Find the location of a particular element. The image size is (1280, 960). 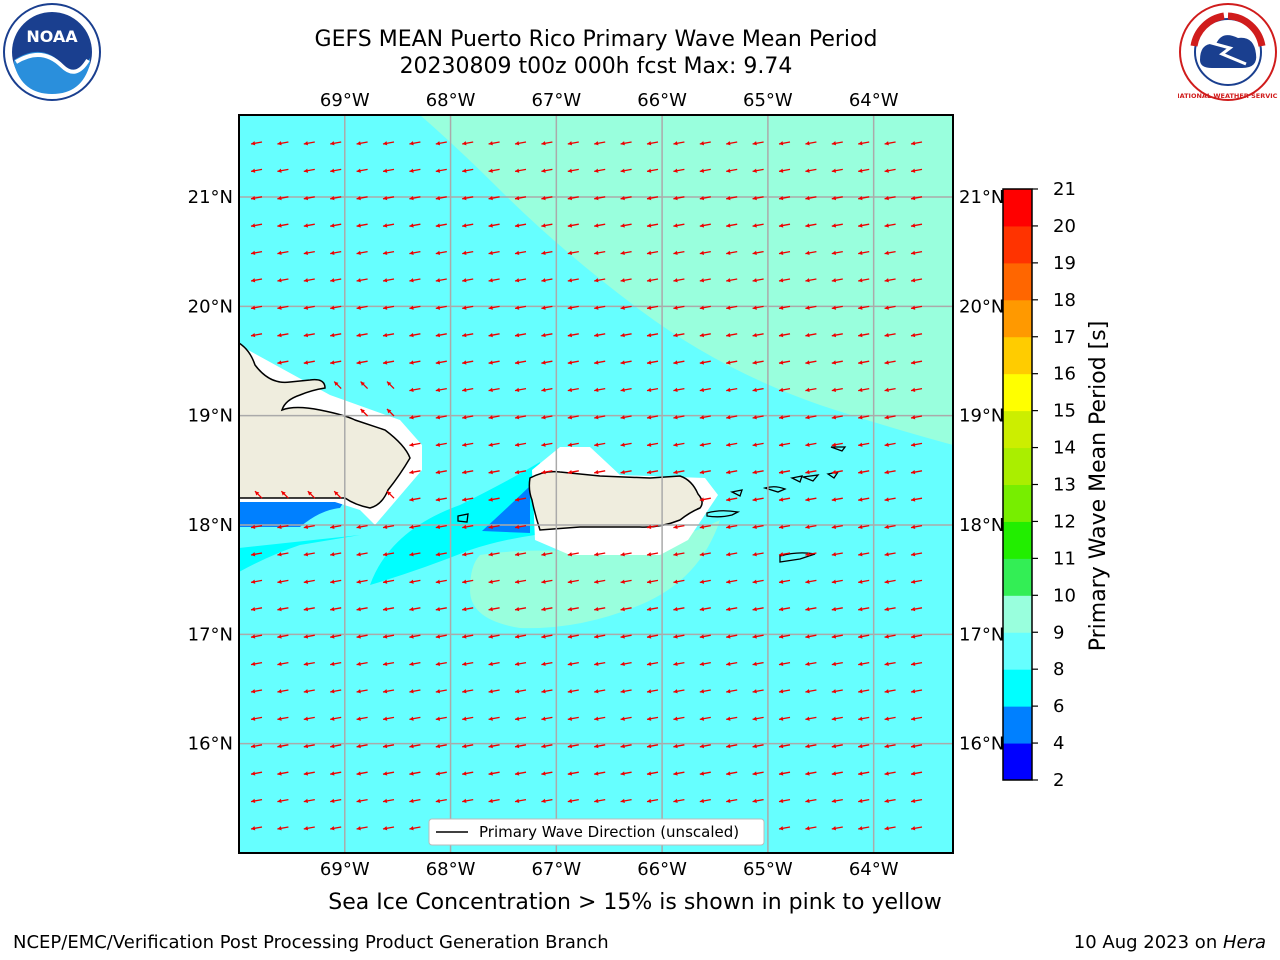

lat-tick-label-right: 18°N is located at coordinates (981, 525).